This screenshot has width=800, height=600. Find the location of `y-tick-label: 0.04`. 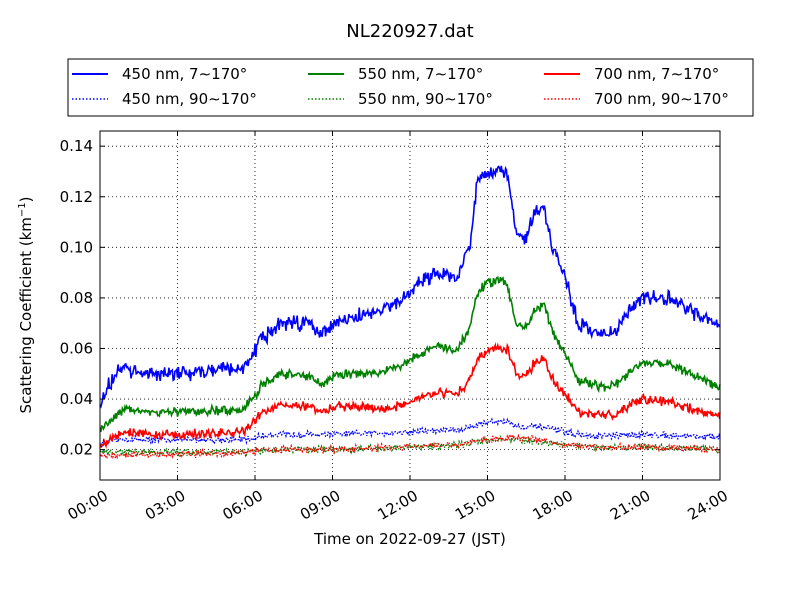

y-tick-label: 0.04 is located at coordinates (76, 399).